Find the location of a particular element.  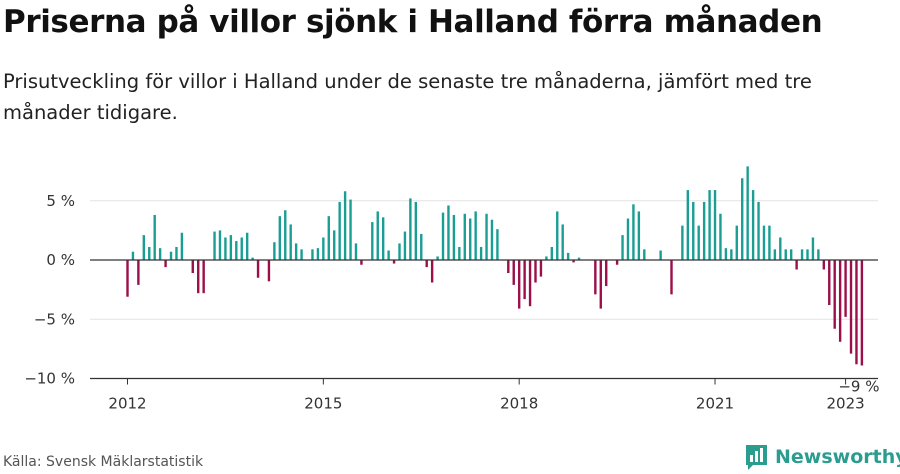

x-tick-label: 2018 is located at coordinates (519, 404).